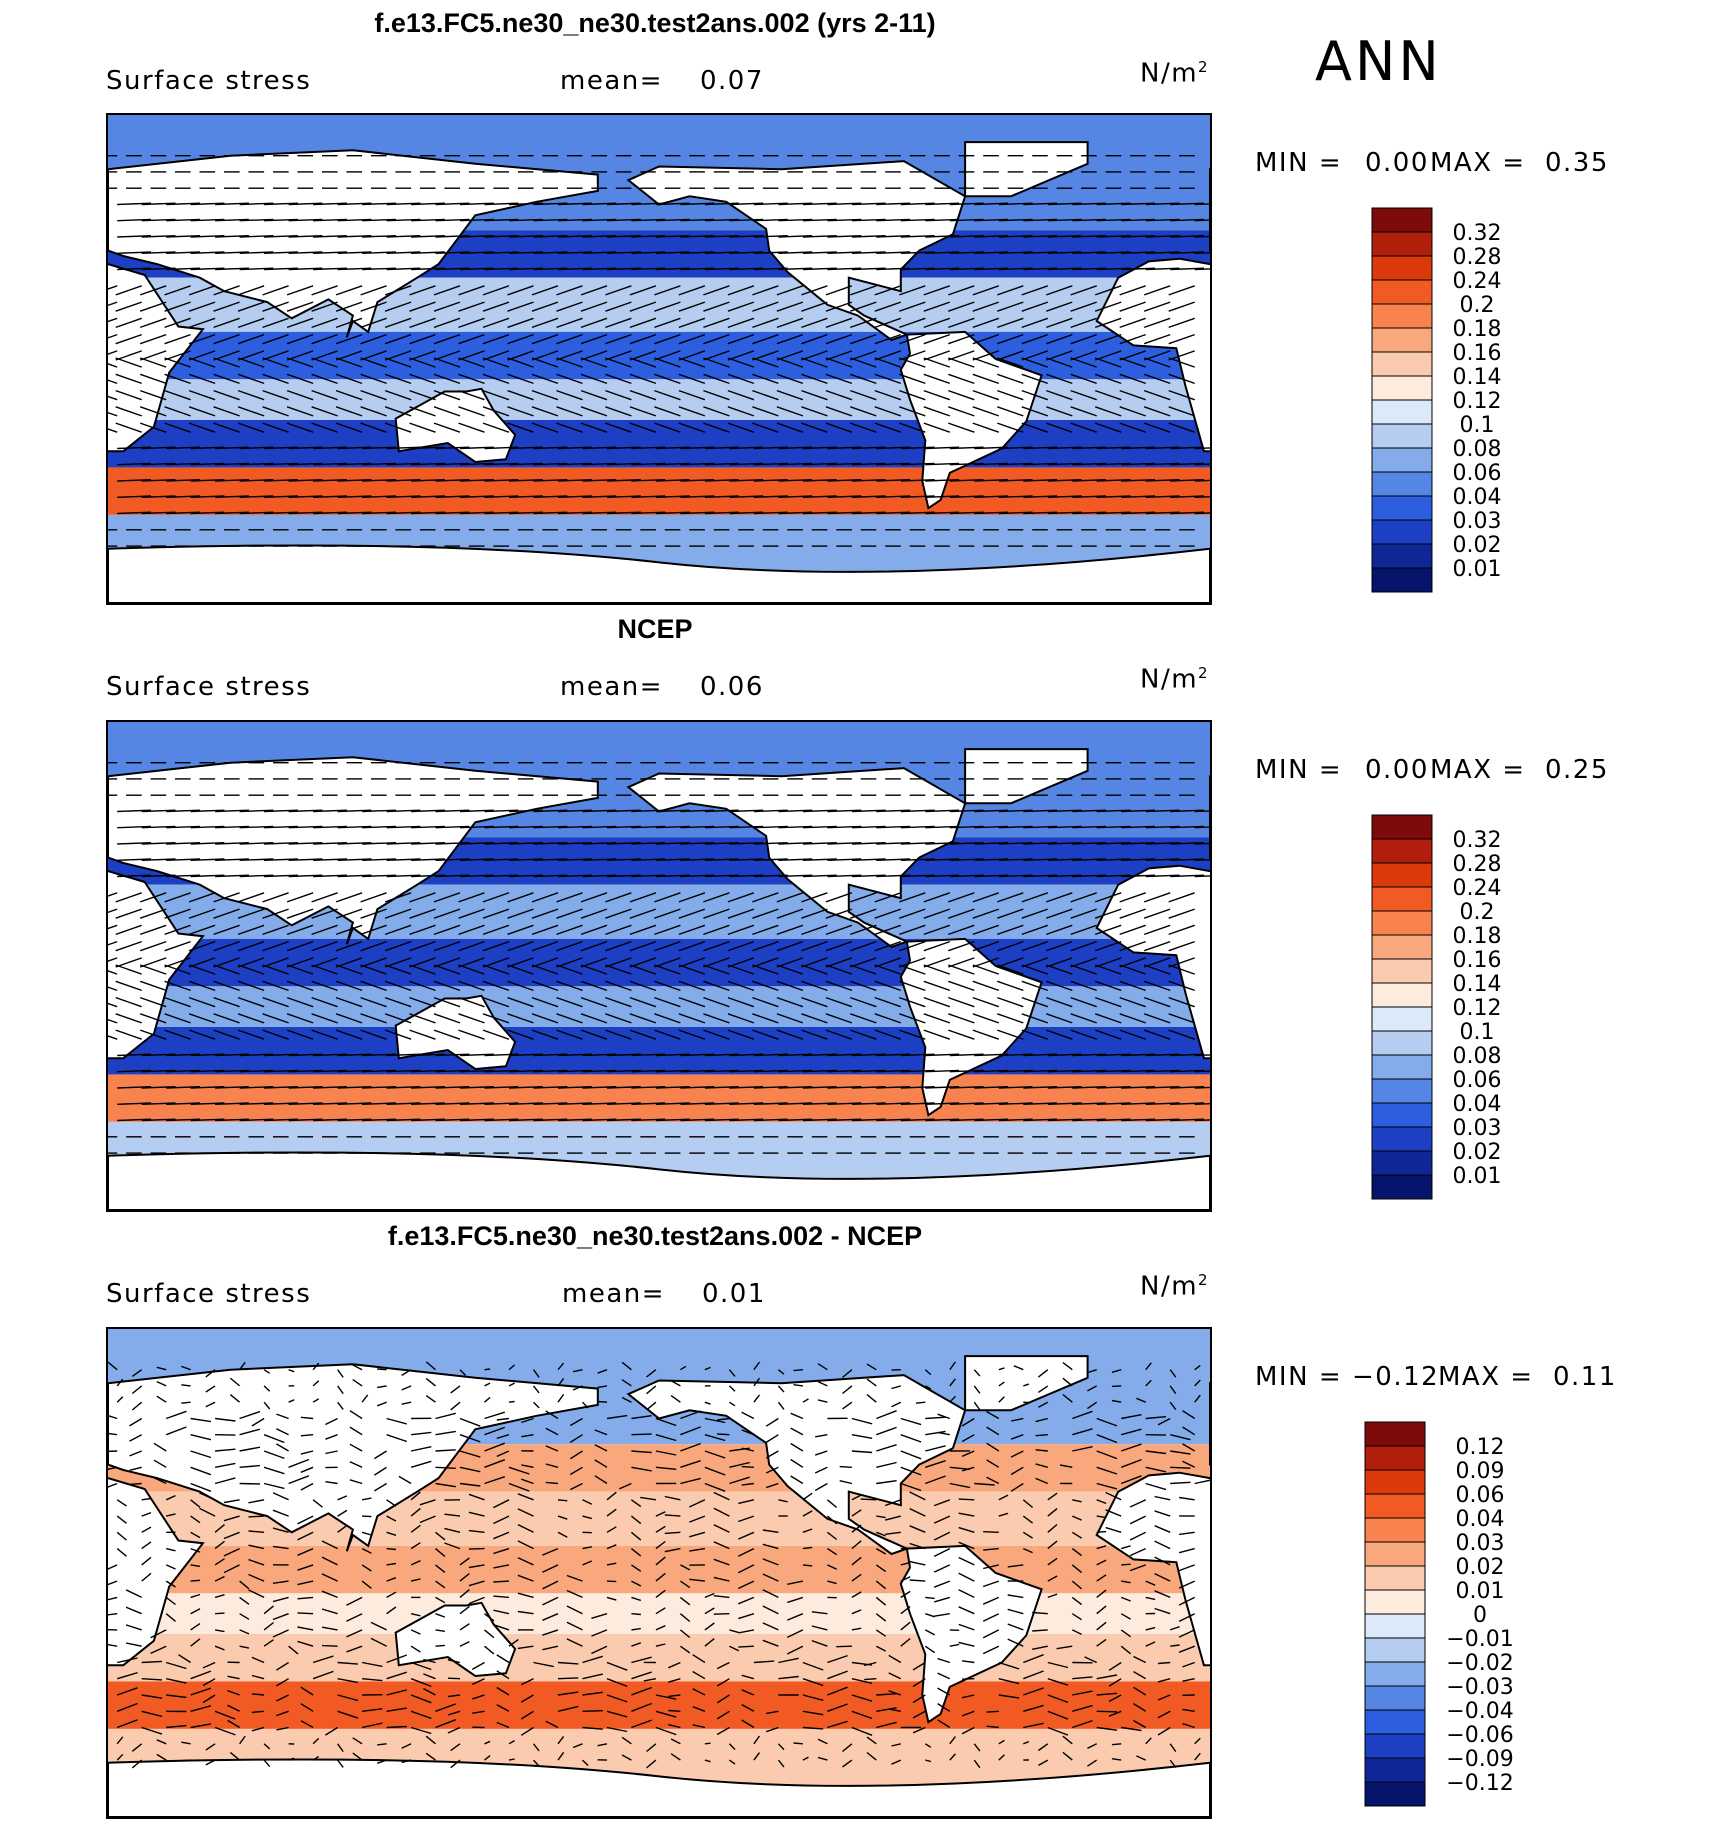 The height and width of the screenshot is (1825, 1710). What do you see at coordinates (1480, 1471) in the screenshot?
I see `colorbar-tick-label: 0.09` at bounding box center [1480, 1471].